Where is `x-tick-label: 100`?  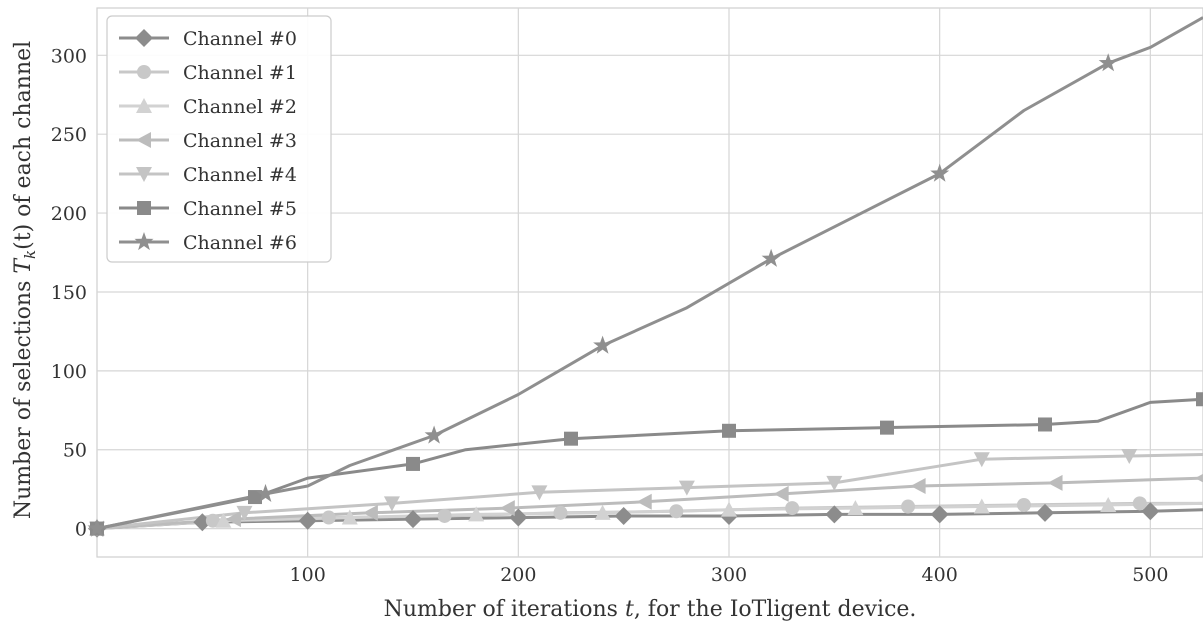 x-tick-label: 100 is located at coordinates (308, 575).